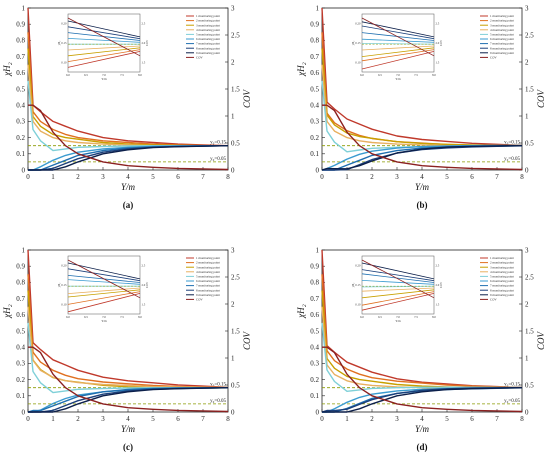 The height and width of the screenshot is (465, 550). I want to click on inset-y-left-tick-label: 0.15, so click(64, 285).